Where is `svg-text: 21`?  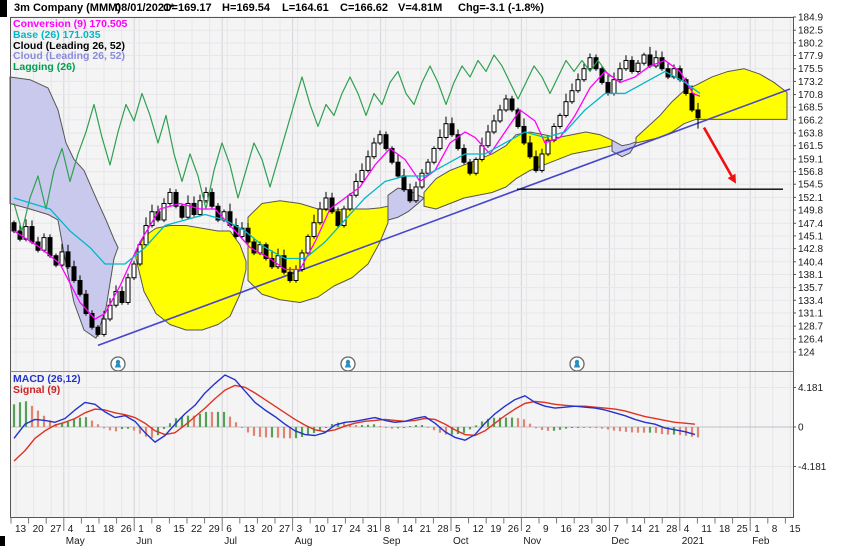 svg-text: 21 is located at coordinates (426, 529).